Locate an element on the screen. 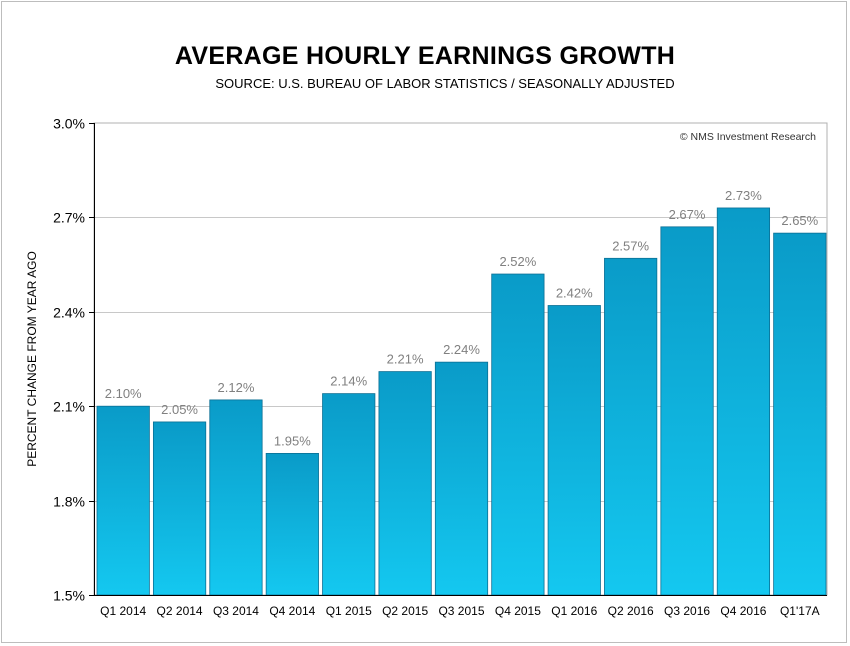 The width and height of the screenshot is (850, 646). x-tick-label: Q3 2014 is located at coordinates (236, 611).